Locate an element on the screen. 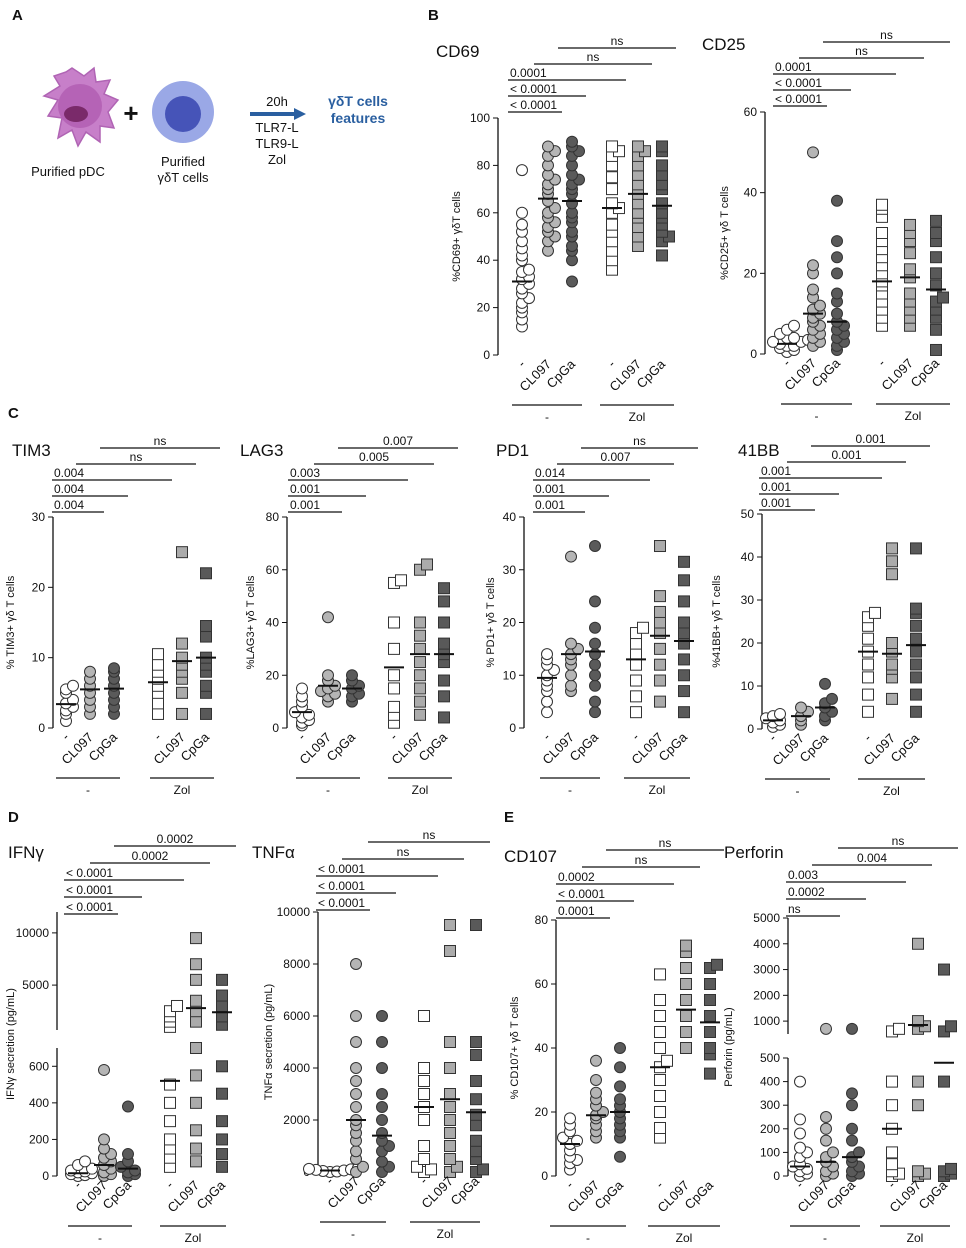 This screenshot has height=1248, width=966. y-axis-label: Perforin (pg/mL) is located at coordinates (729, 1046).